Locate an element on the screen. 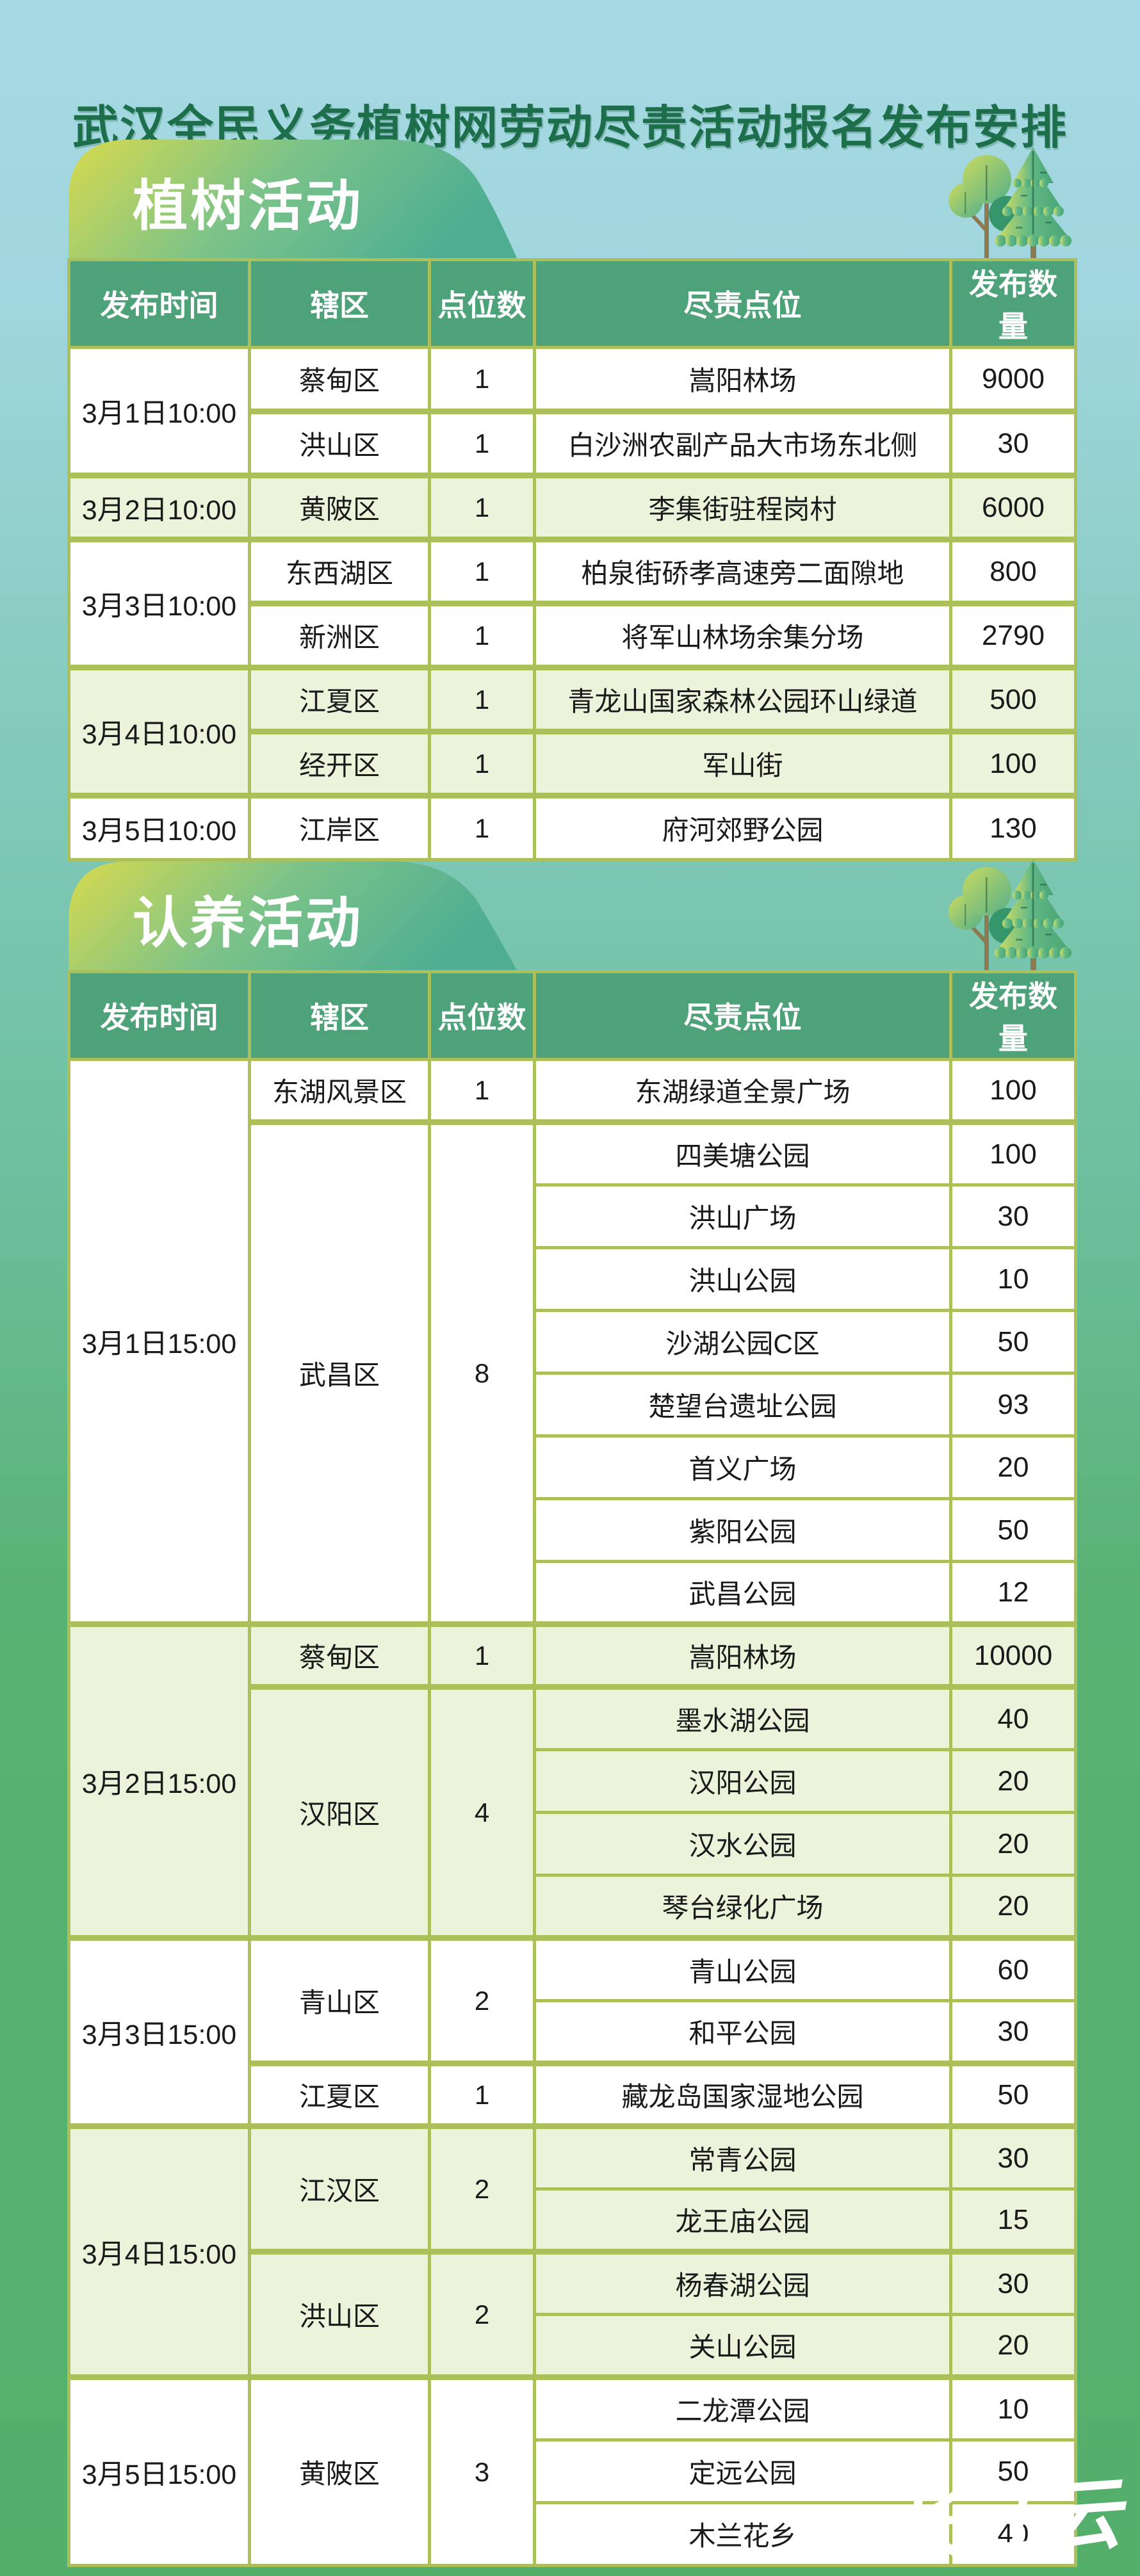  cell-release-quantity: 9000 is located at coordinates (1013, 379).